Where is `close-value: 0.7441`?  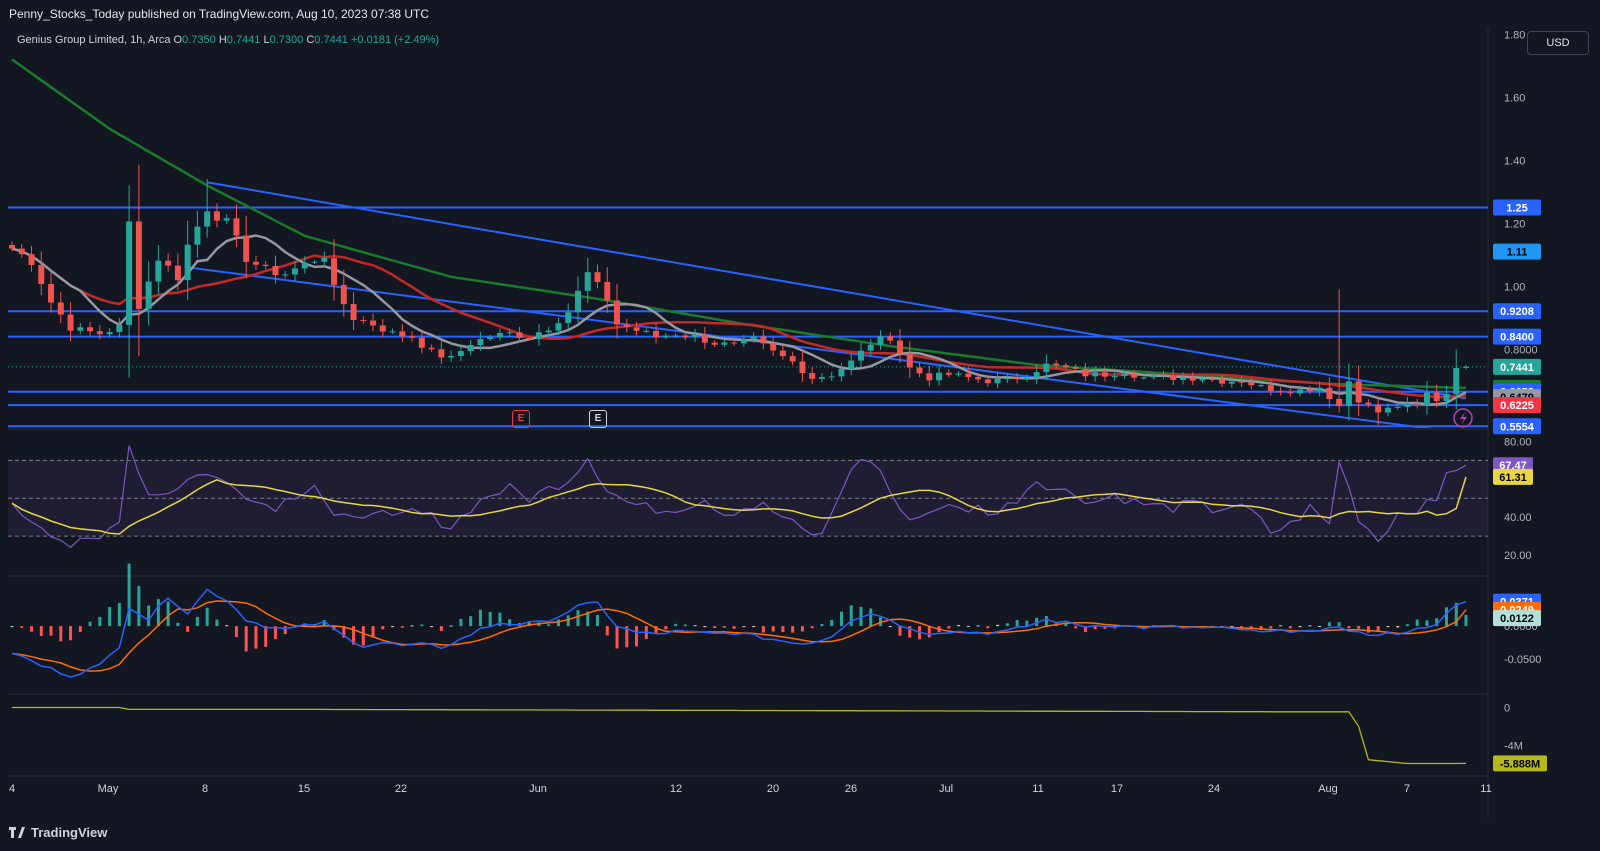
close-value: 0.7441 is located at coordinates (331, 40).